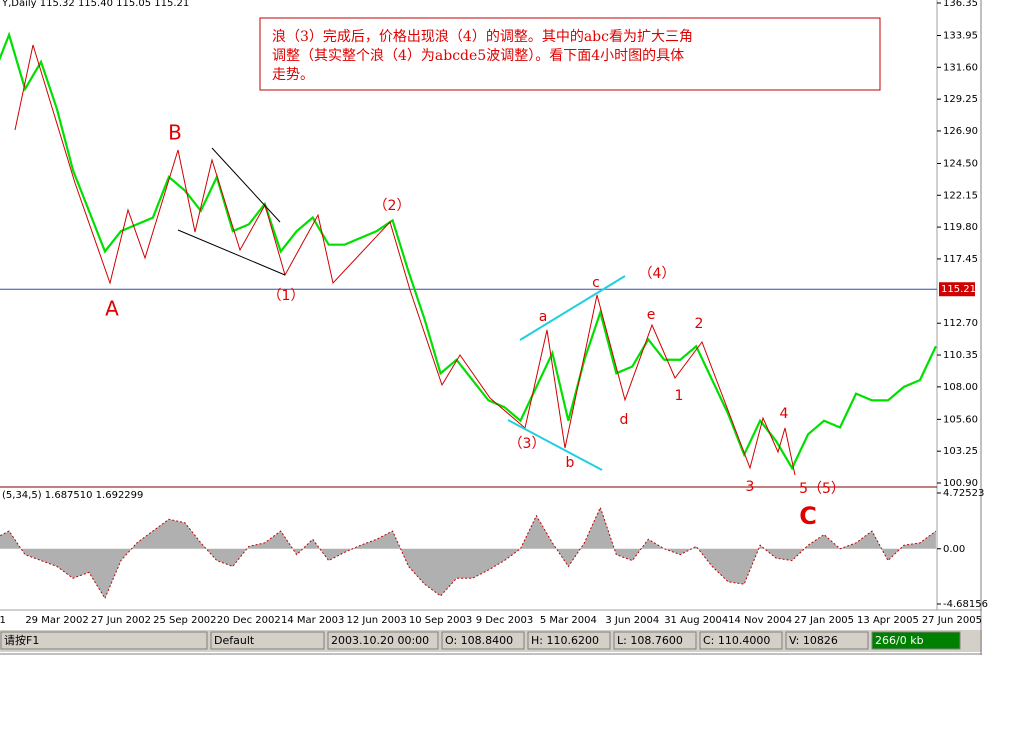  I want to click on wave-label: c, so click(596, 283).